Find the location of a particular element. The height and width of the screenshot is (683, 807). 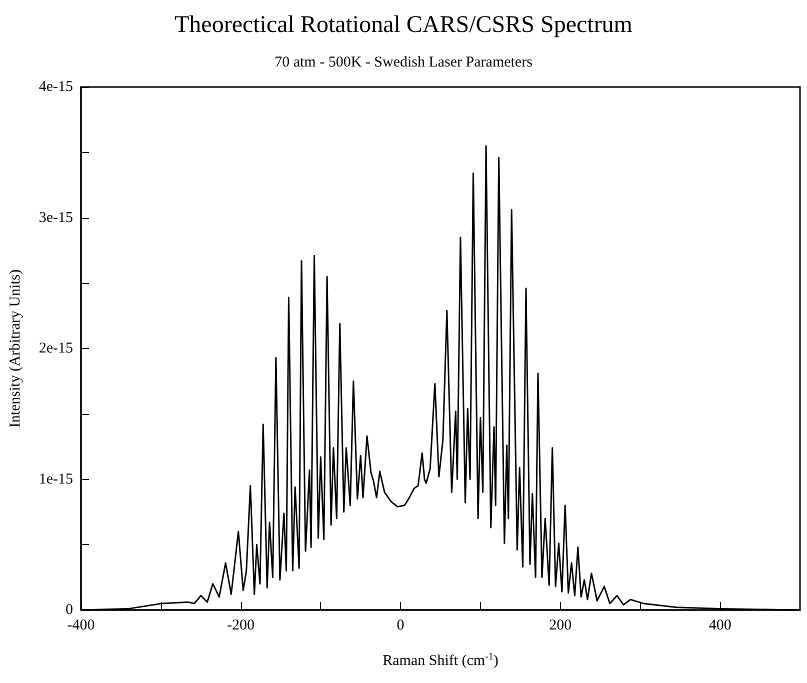

x-tick-label: -200 is located at coordinates (241, 626).